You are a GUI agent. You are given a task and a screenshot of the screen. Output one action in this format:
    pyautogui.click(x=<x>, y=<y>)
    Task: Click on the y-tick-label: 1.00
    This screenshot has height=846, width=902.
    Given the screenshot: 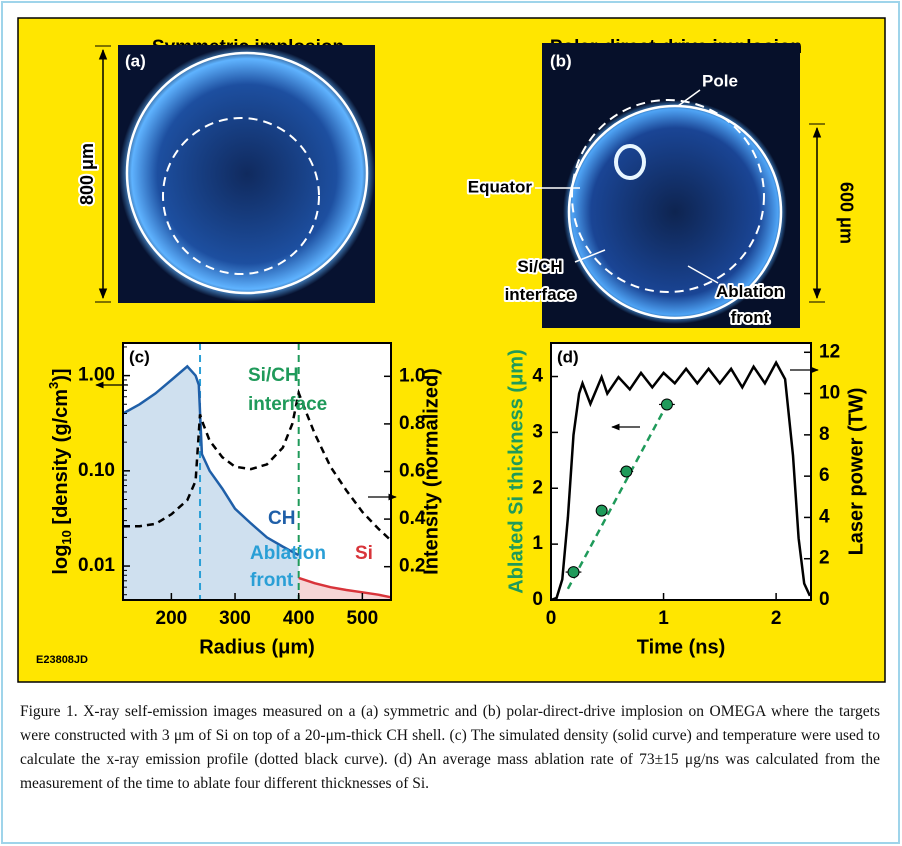 What is the action you would take?
    pyautogui.click(x=96, y=375)
    